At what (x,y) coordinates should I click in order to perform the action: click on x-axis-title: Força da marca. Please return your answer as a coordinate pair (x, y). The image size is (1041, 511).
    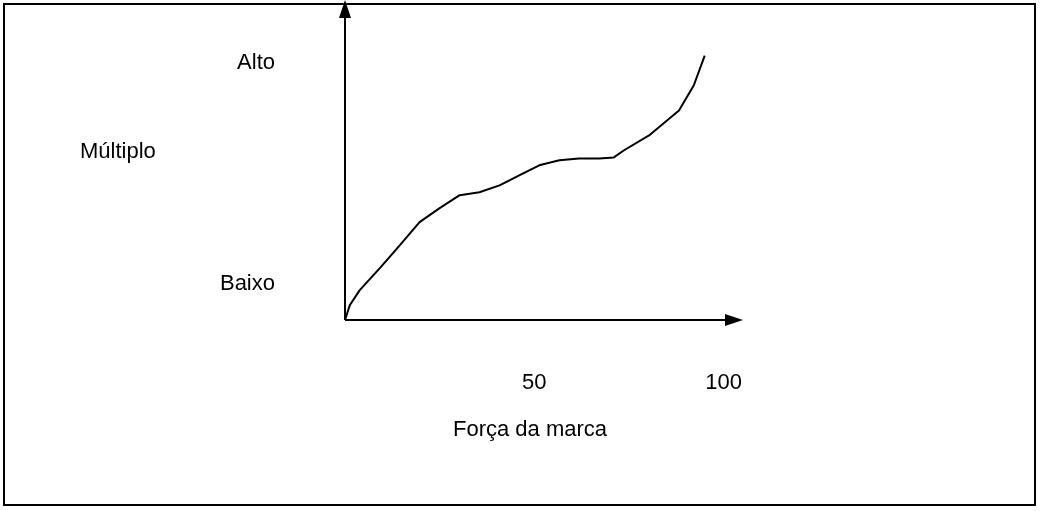
    Looking at the image, I should click on (530, 429).